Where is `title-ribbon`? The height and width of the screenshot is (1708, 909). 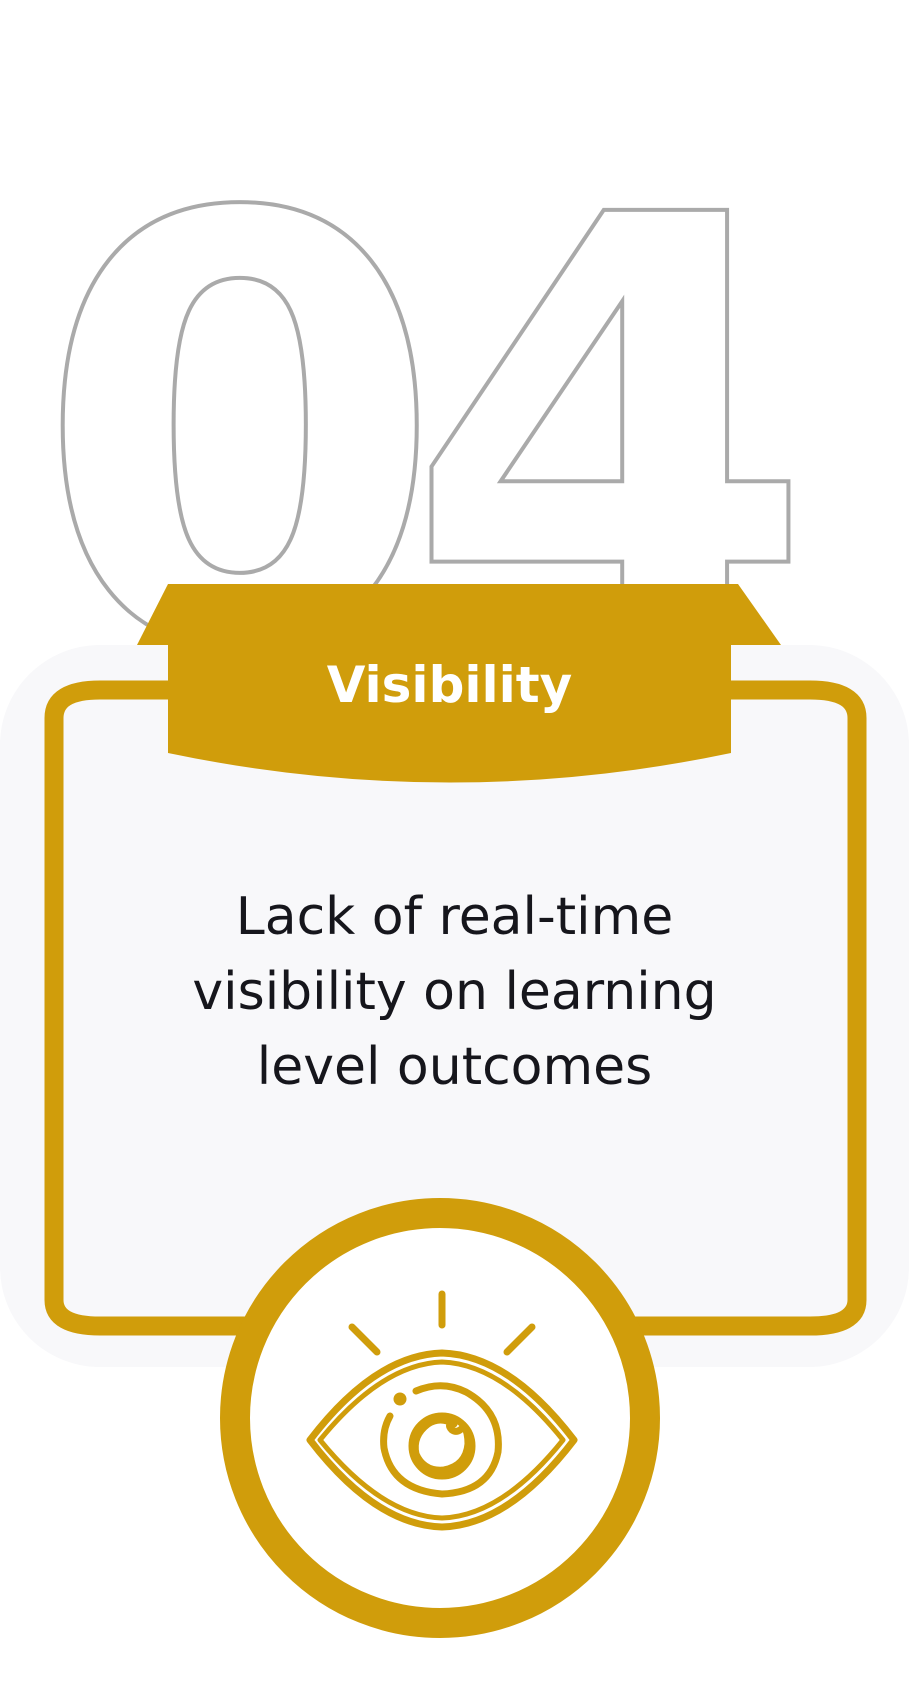 title-ribbon is located at coordinates (459, 683).